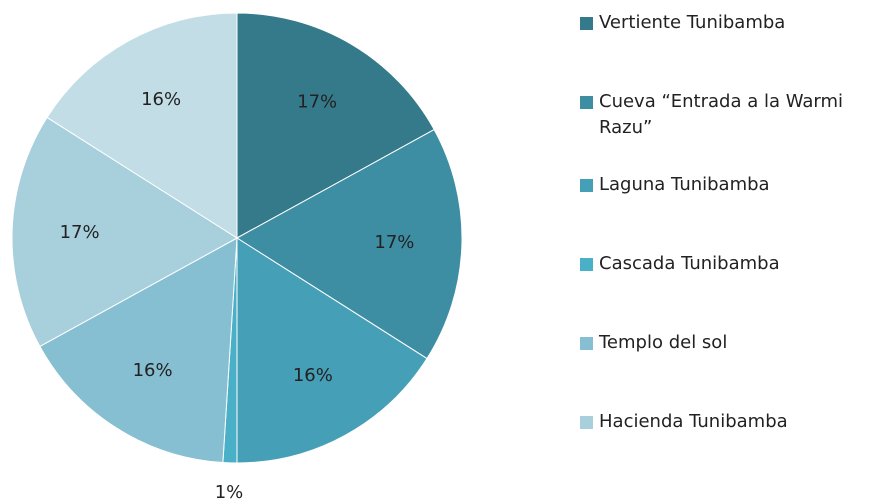 The width and height of the screenshot is (893, 499). What do you see at coordinates (721, 114) in the screenshot?
I see `legend-label: Cueva “Entrada a la Warmi Razu”` at bounding box center [721, 114].